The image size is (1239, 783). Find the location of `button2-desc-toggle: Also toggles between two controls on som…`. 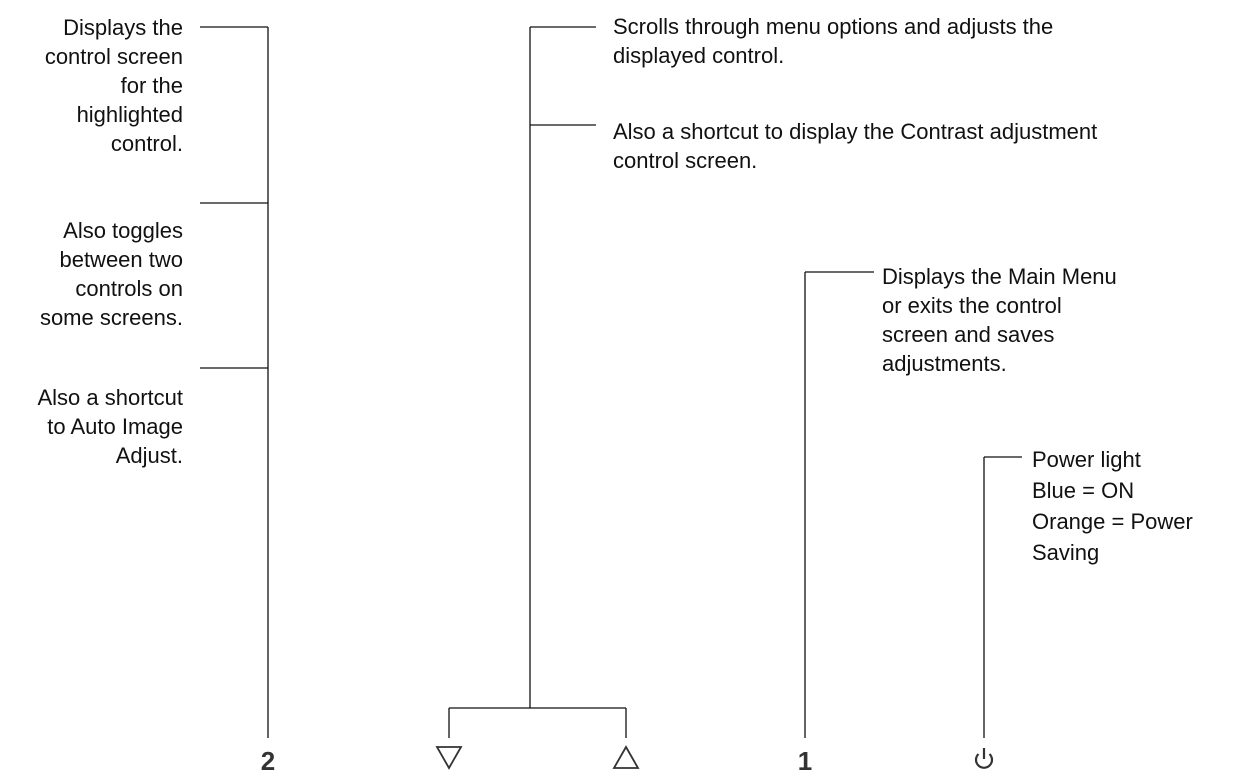

button2-desc-toggle: Also toggles between two controls on som… is located at coordinates (111, 274).